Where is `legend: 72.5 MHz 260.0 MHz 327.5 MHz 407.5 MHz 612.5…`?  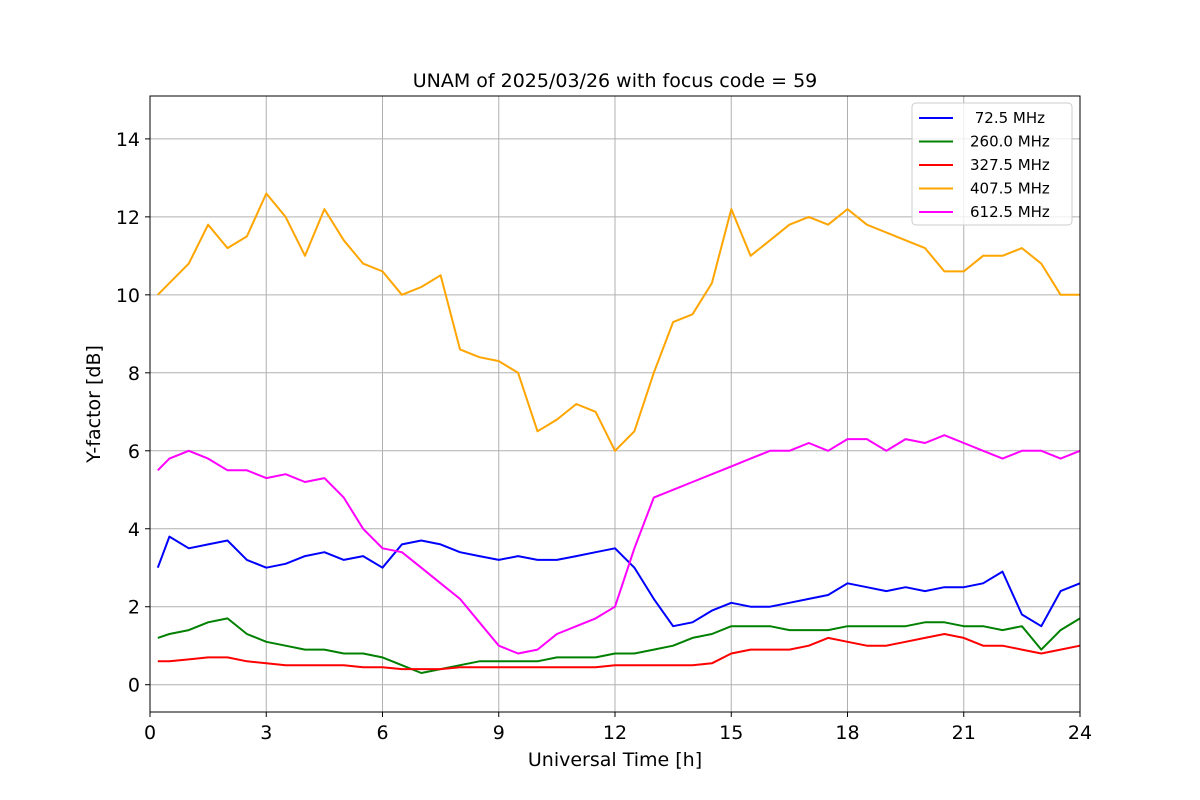
legend: 72.5 MHz 260.0 MHz 327.5 MHz 407.5 MHz 612.5… is located at coordinates (992, 164).